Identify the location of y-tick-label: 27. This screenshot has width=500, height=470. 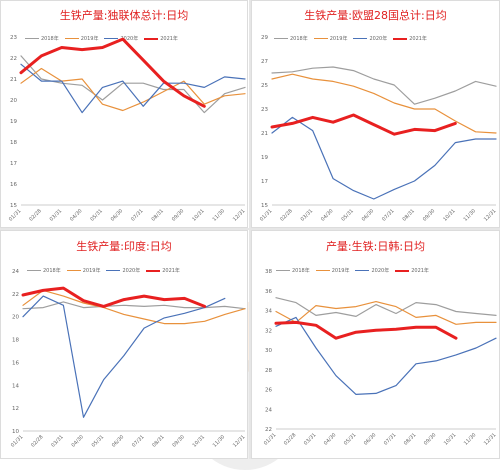
(264, 62).